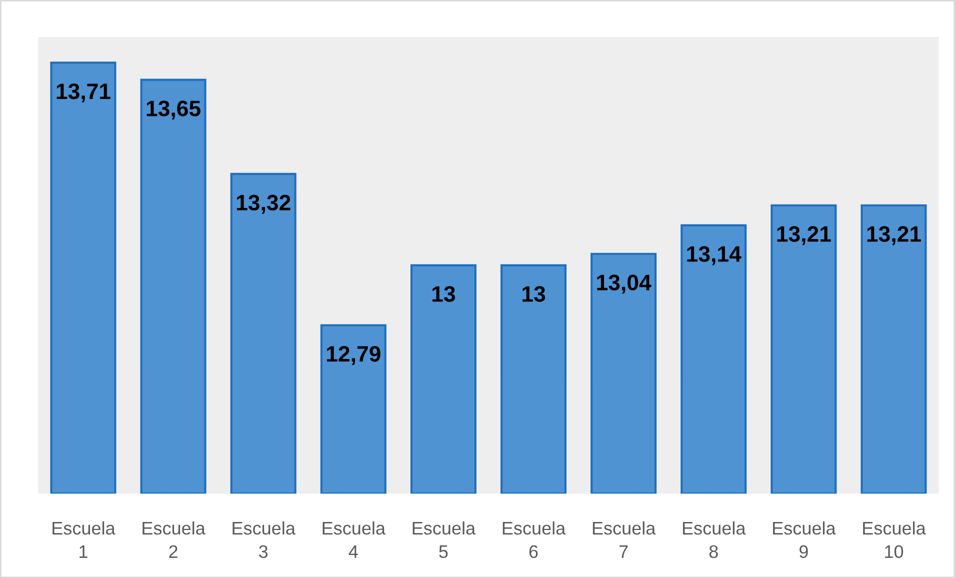 This screenshot has height=578, width=955. Describe the element at coordinates (264, 539) in the screenshot. I see `x-tick-label: Escuela 3` at that location.